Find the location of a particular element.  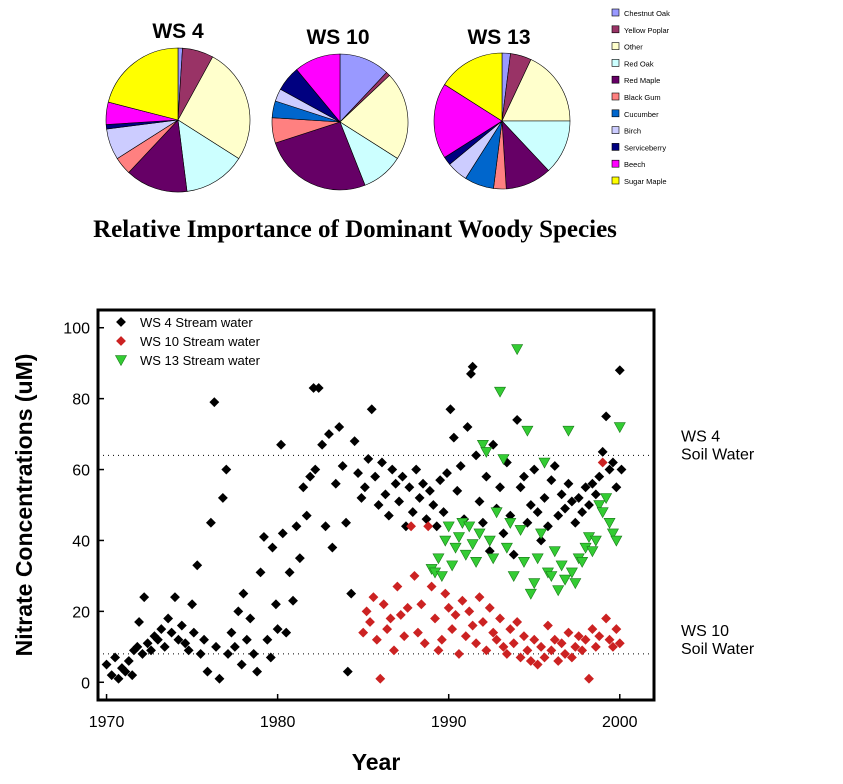

y-axis-title: Nitrate Concentrations (uM) is located at coordinates (24, 505).